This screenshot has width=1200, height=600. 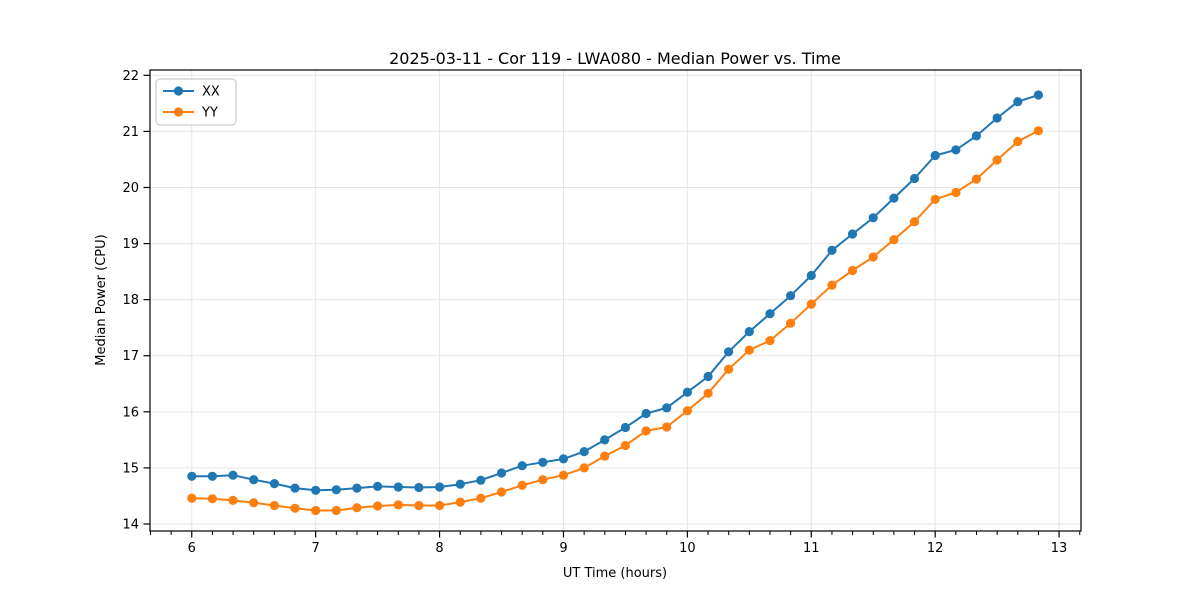 I want to click on legend: XX YY, so click(x=196, y=102).